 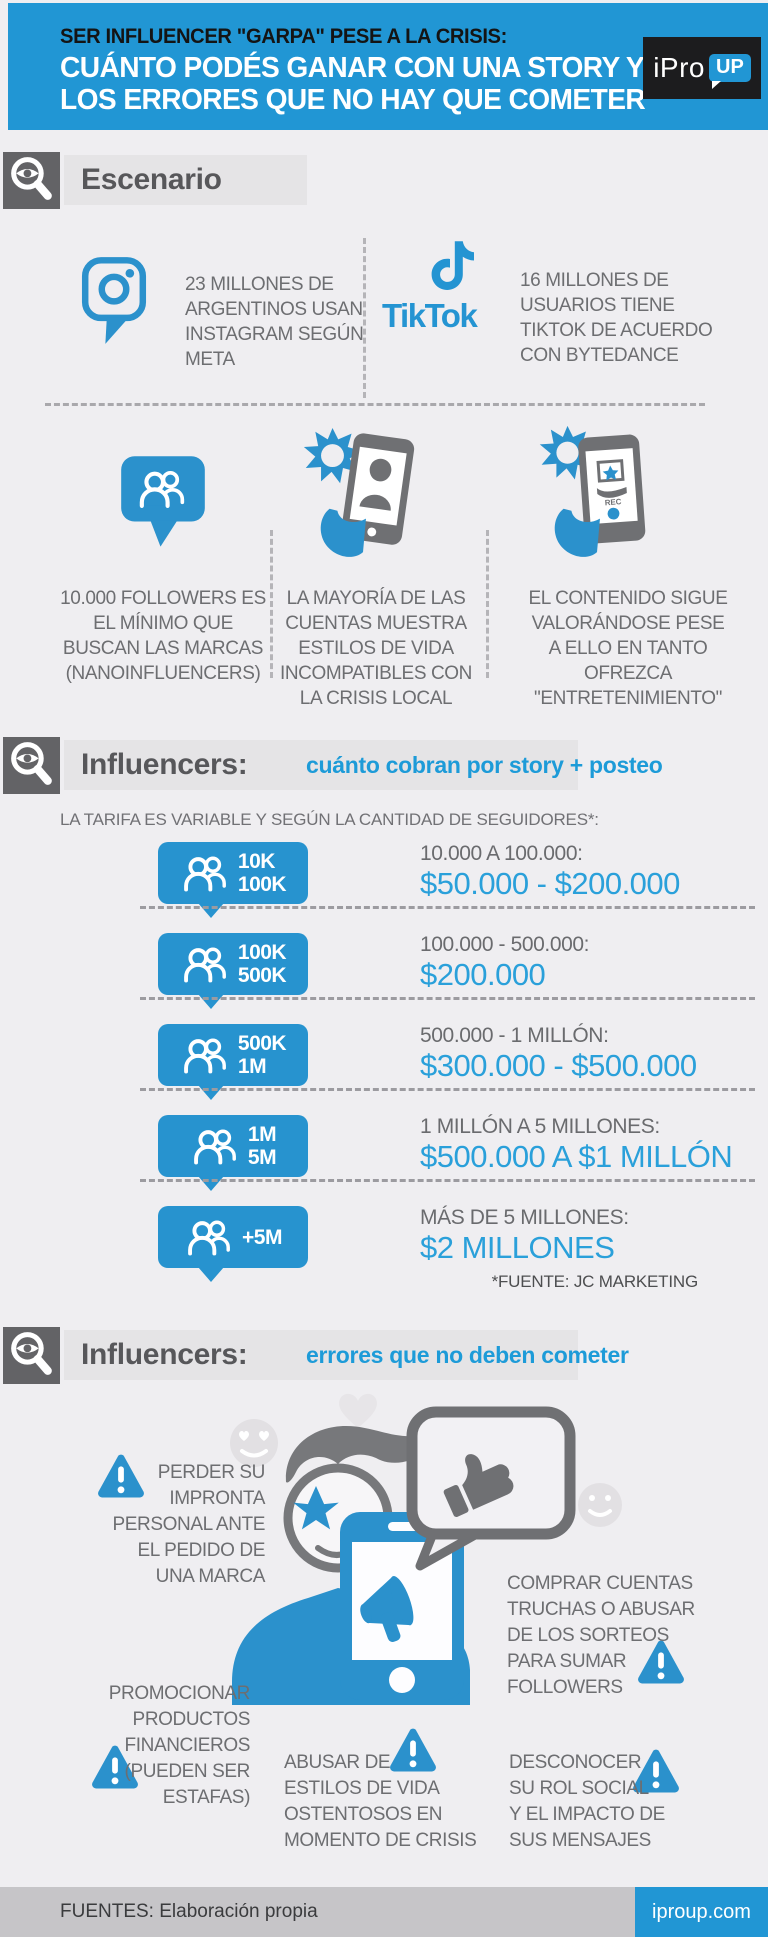 What do you see at coordinates (233, 971) in the screenshot?
I see `followers-badge: 100K 500K` at bounding box center [233, 971].